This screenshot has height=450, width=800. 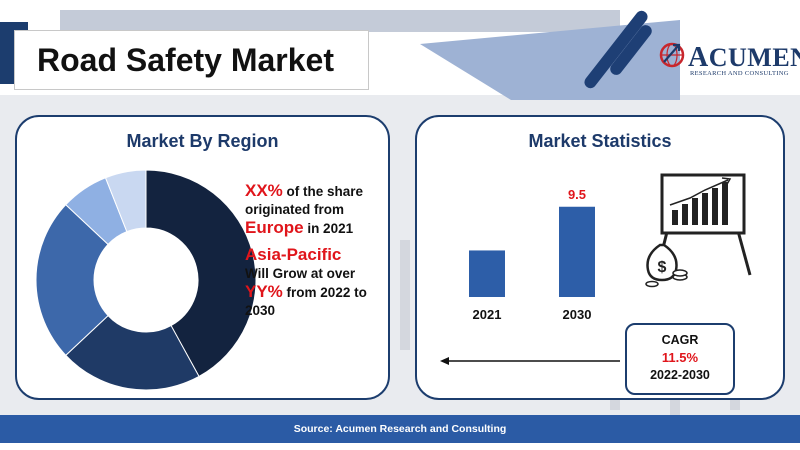 I want to click on logo-tagline: RESEARCH AND CONSULTING, so click(x=739, y=73).